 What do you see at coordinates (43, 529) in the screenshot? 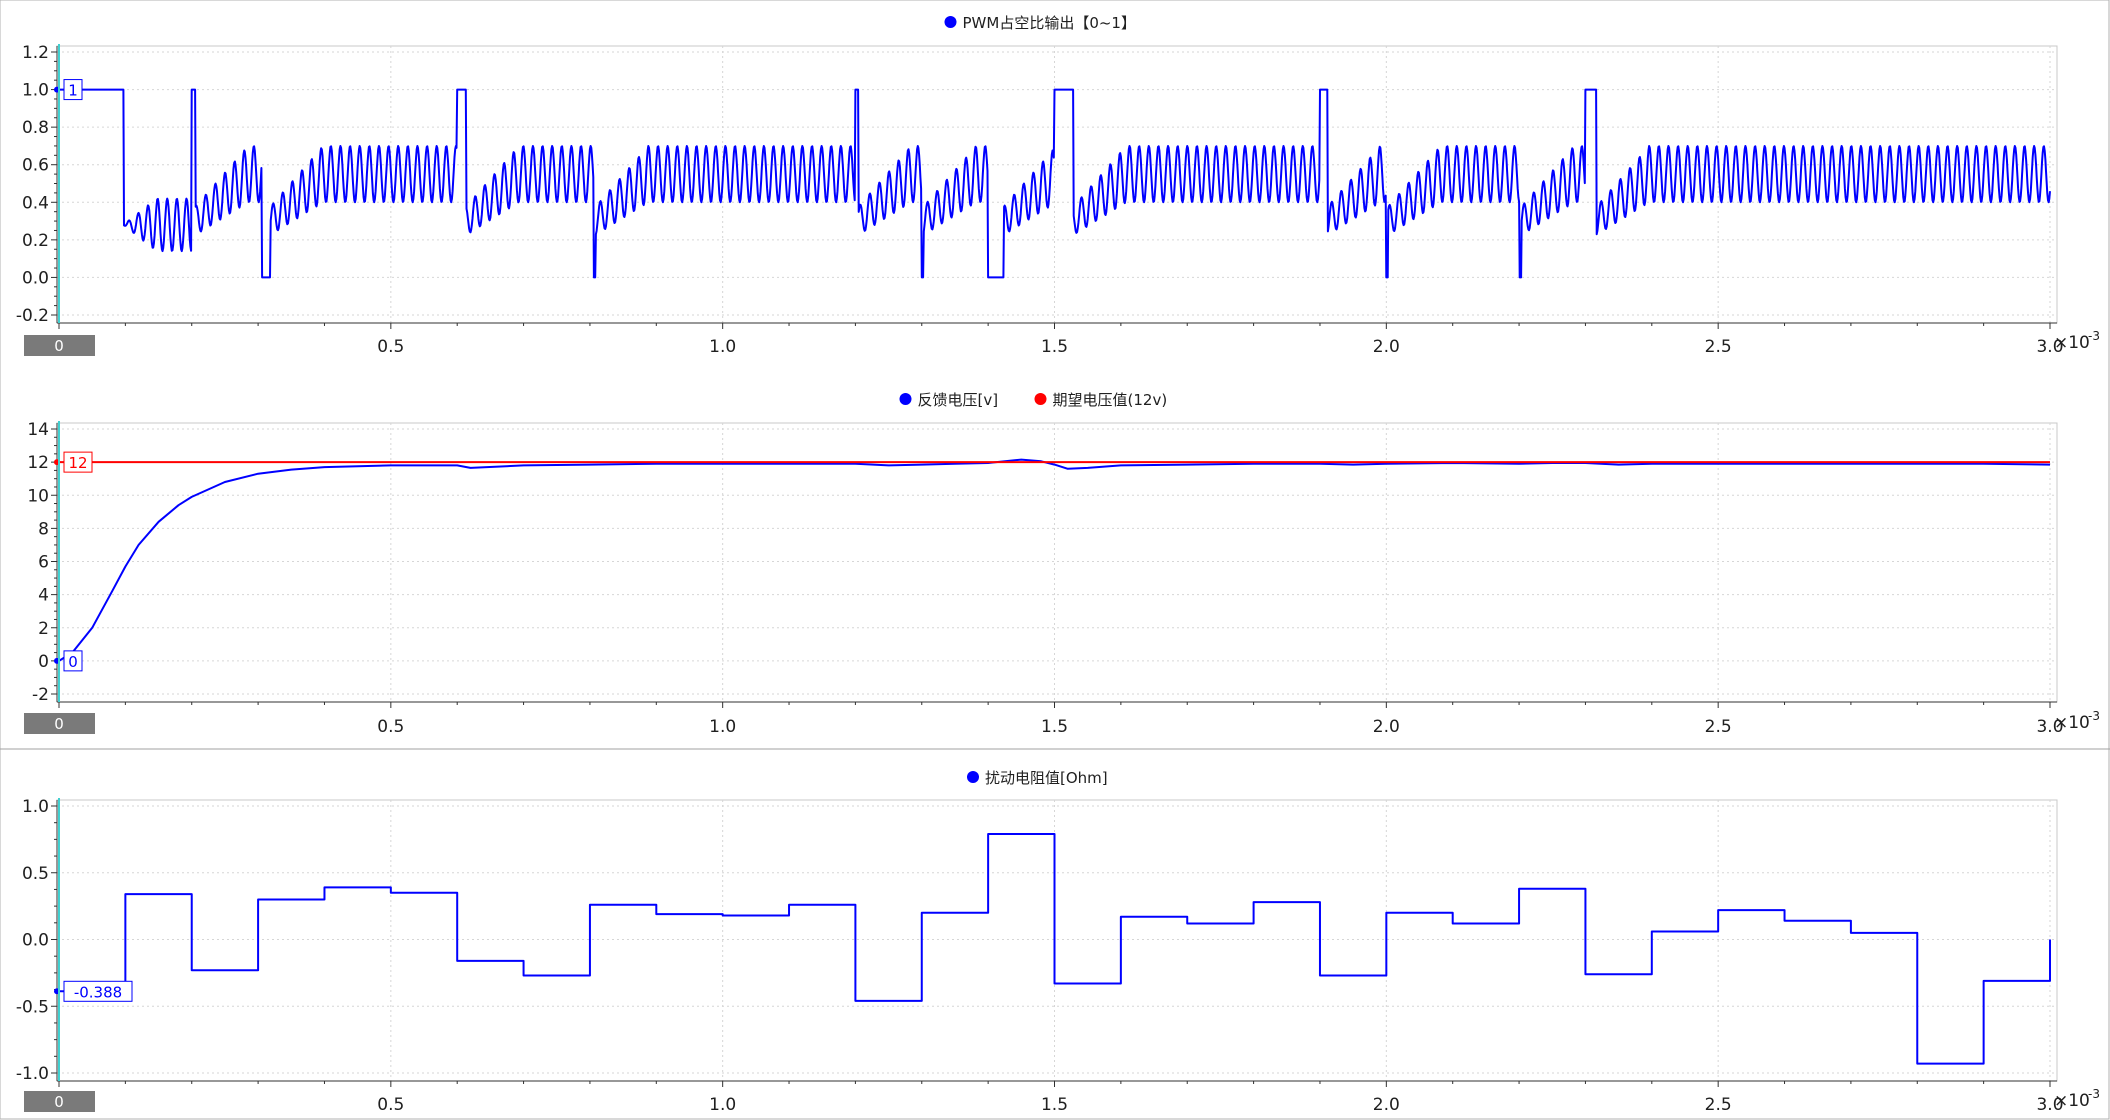
I see `y-tick-label: 8` at bounding box center [43, 529].